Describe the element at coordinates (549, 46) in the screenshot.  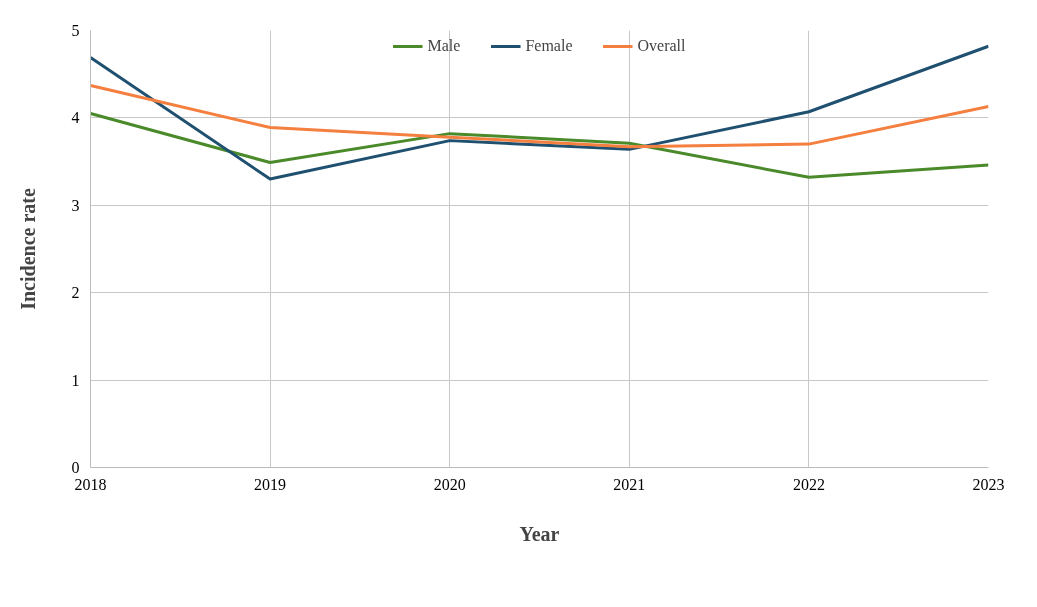
I see `legend-label: Female` at that location.